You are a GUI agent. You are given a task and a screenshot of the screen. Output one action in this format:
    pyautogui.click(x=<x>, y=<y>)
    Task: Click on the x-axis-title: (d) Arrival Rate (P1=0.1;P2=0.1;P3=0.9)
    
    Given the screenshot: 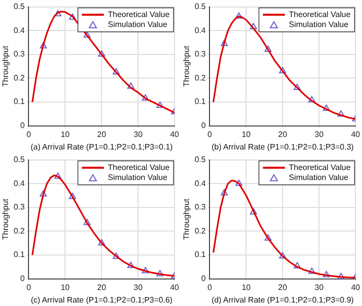 What is the action you would take?
    pyautogui.click(x=283, y=299)
    